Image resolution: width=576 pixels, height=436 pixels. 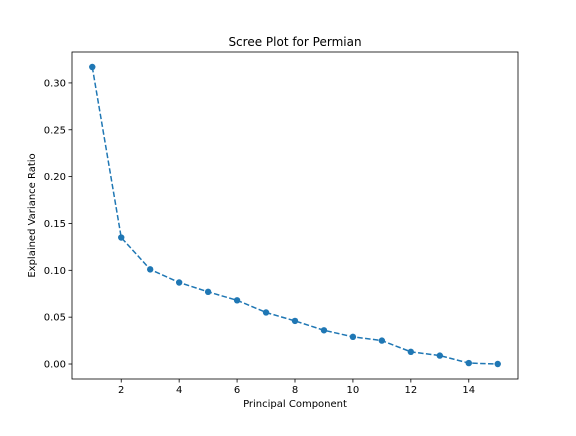 What do you see at coordinates (121, 390) in the screenshot?
I see `x-tick-label: 2` at bounding box center [121, 390].